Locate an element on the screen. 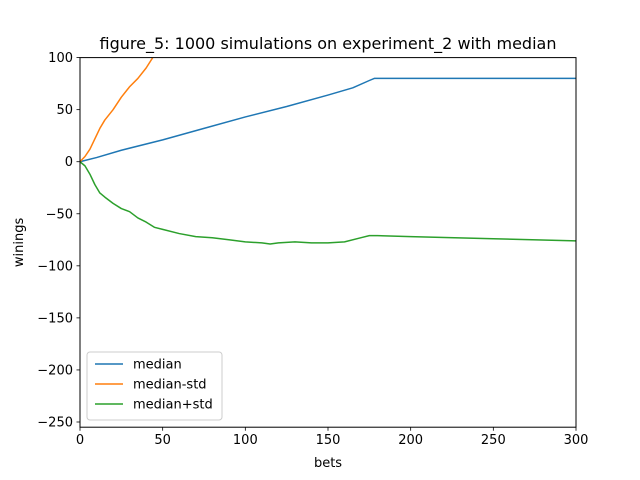  y-tick-label: −200 is located at coordinates (55, 370).